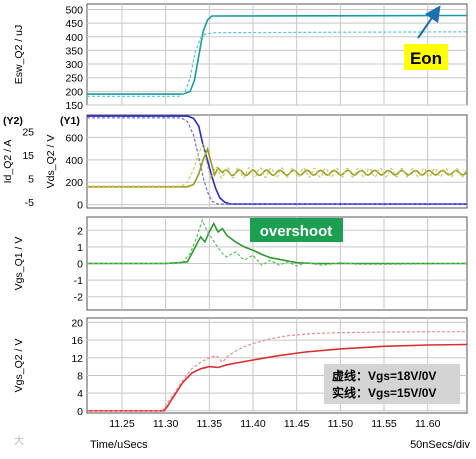  What do you see at coordinates (19, 440) in the screenshot?
I see `watermark: 大` at bounding box center [19, 440].